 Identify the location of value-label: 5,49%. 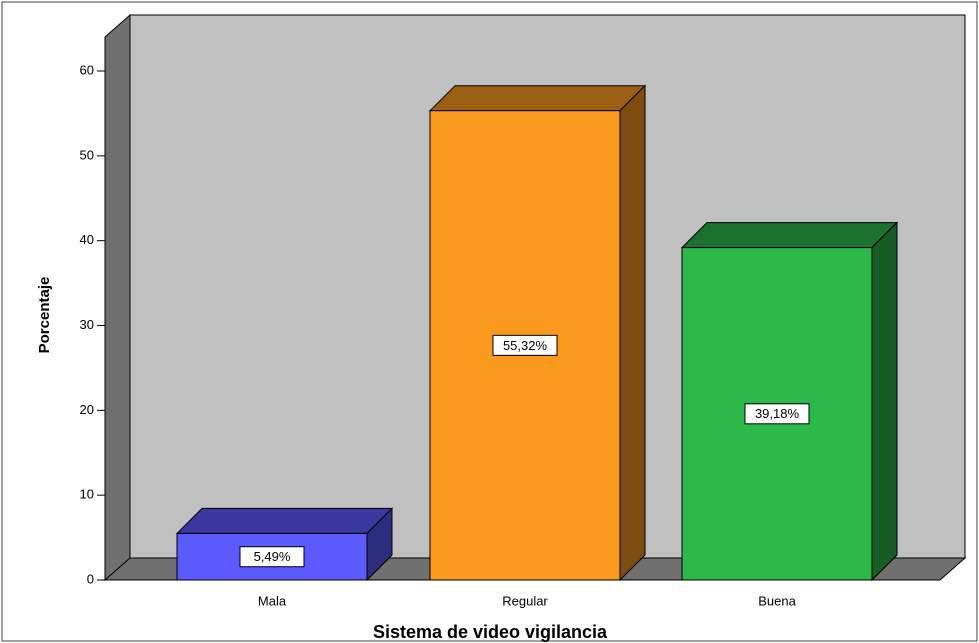
(272, 556).